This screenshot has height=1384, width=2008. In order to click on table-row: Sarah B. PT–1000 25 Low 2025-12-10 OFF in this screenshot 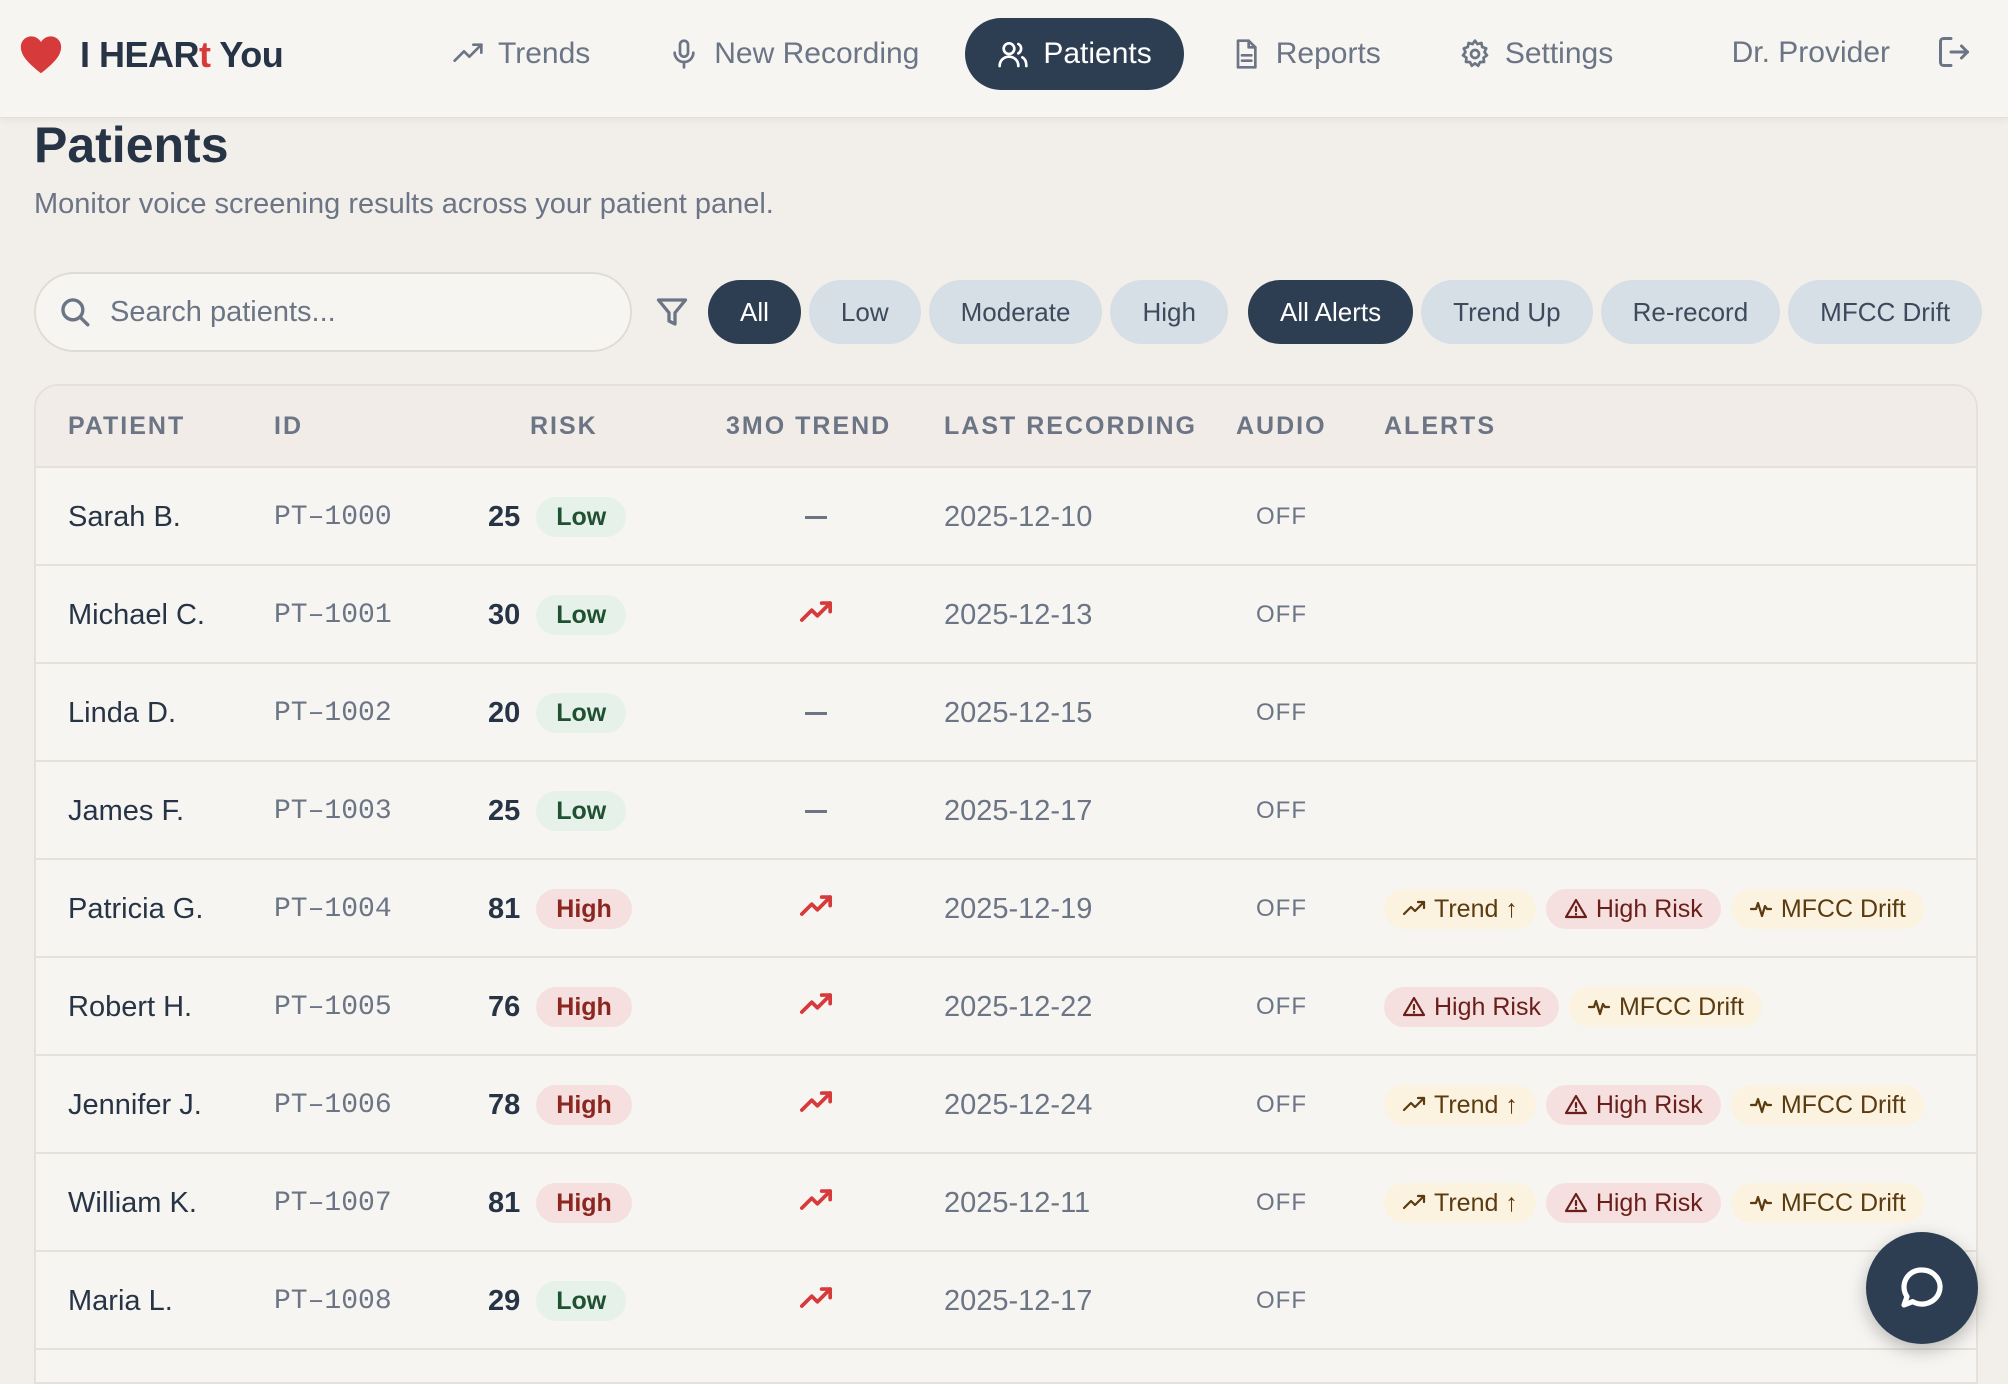, I will do `click(1006, 517)`.